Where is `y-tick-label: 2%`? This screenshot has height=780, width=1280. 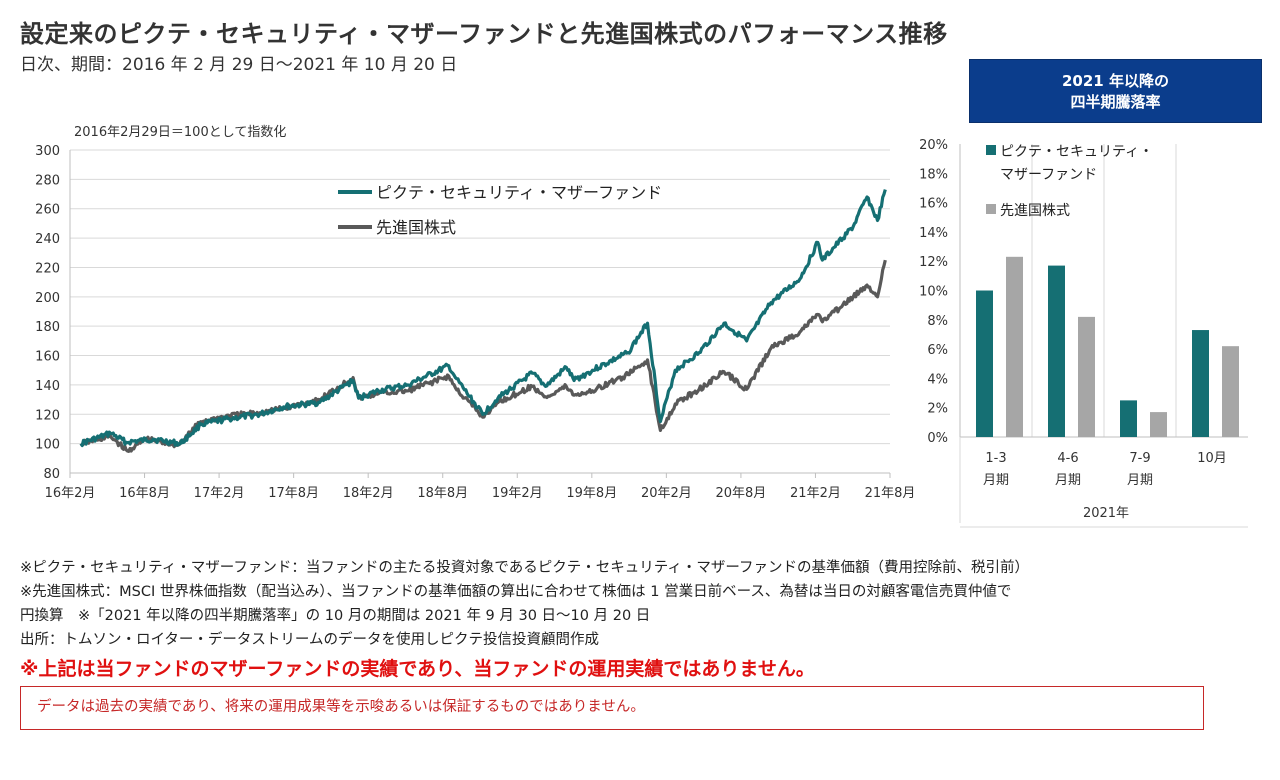 y-tick-label: 2% is located at coordinates (937, 409).